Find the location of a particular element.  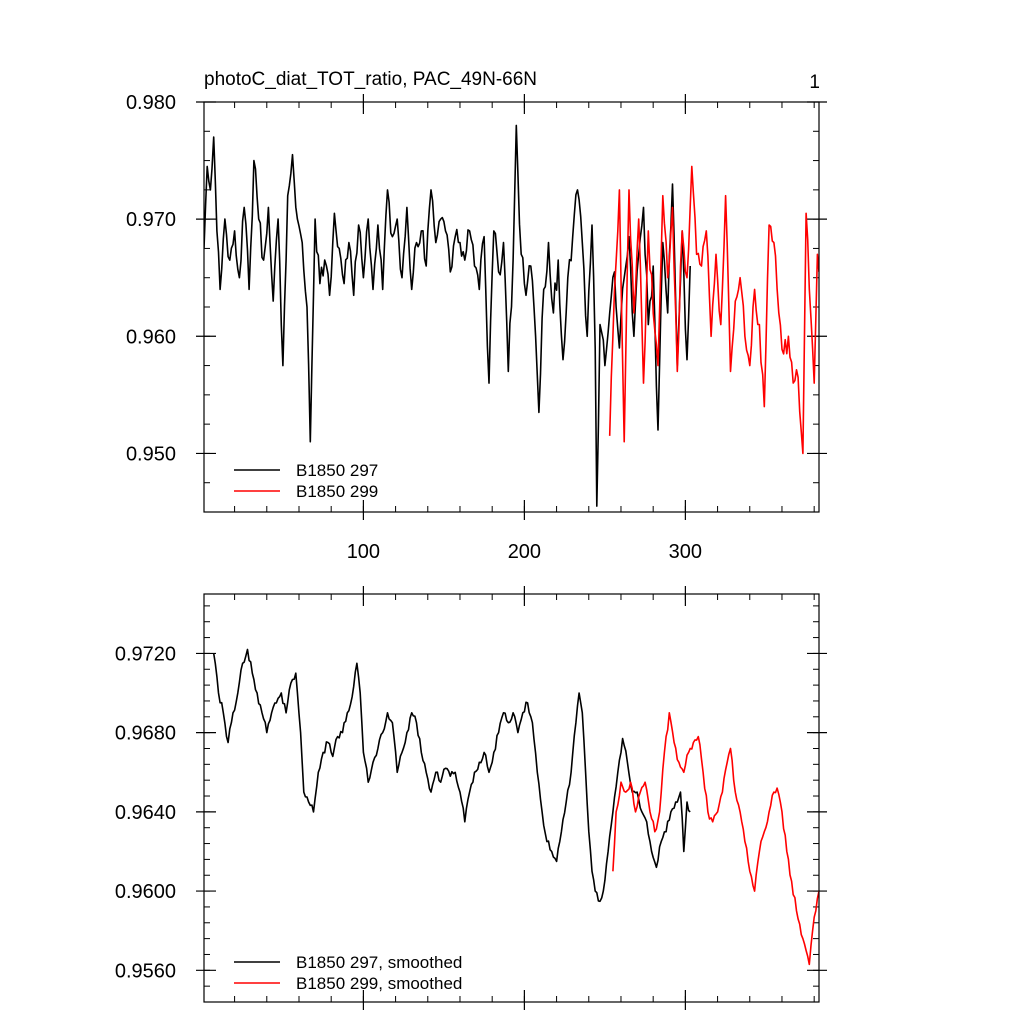

top-y-tick-labels: 0.950 0.960 0.970 0.980 is located at coordinates (151, 278).